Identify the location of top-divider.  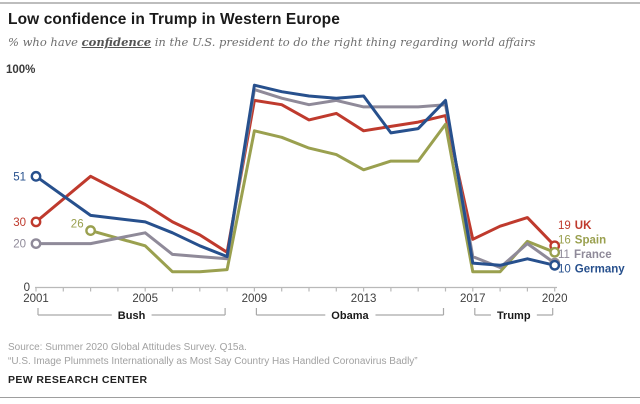
(320, 3).